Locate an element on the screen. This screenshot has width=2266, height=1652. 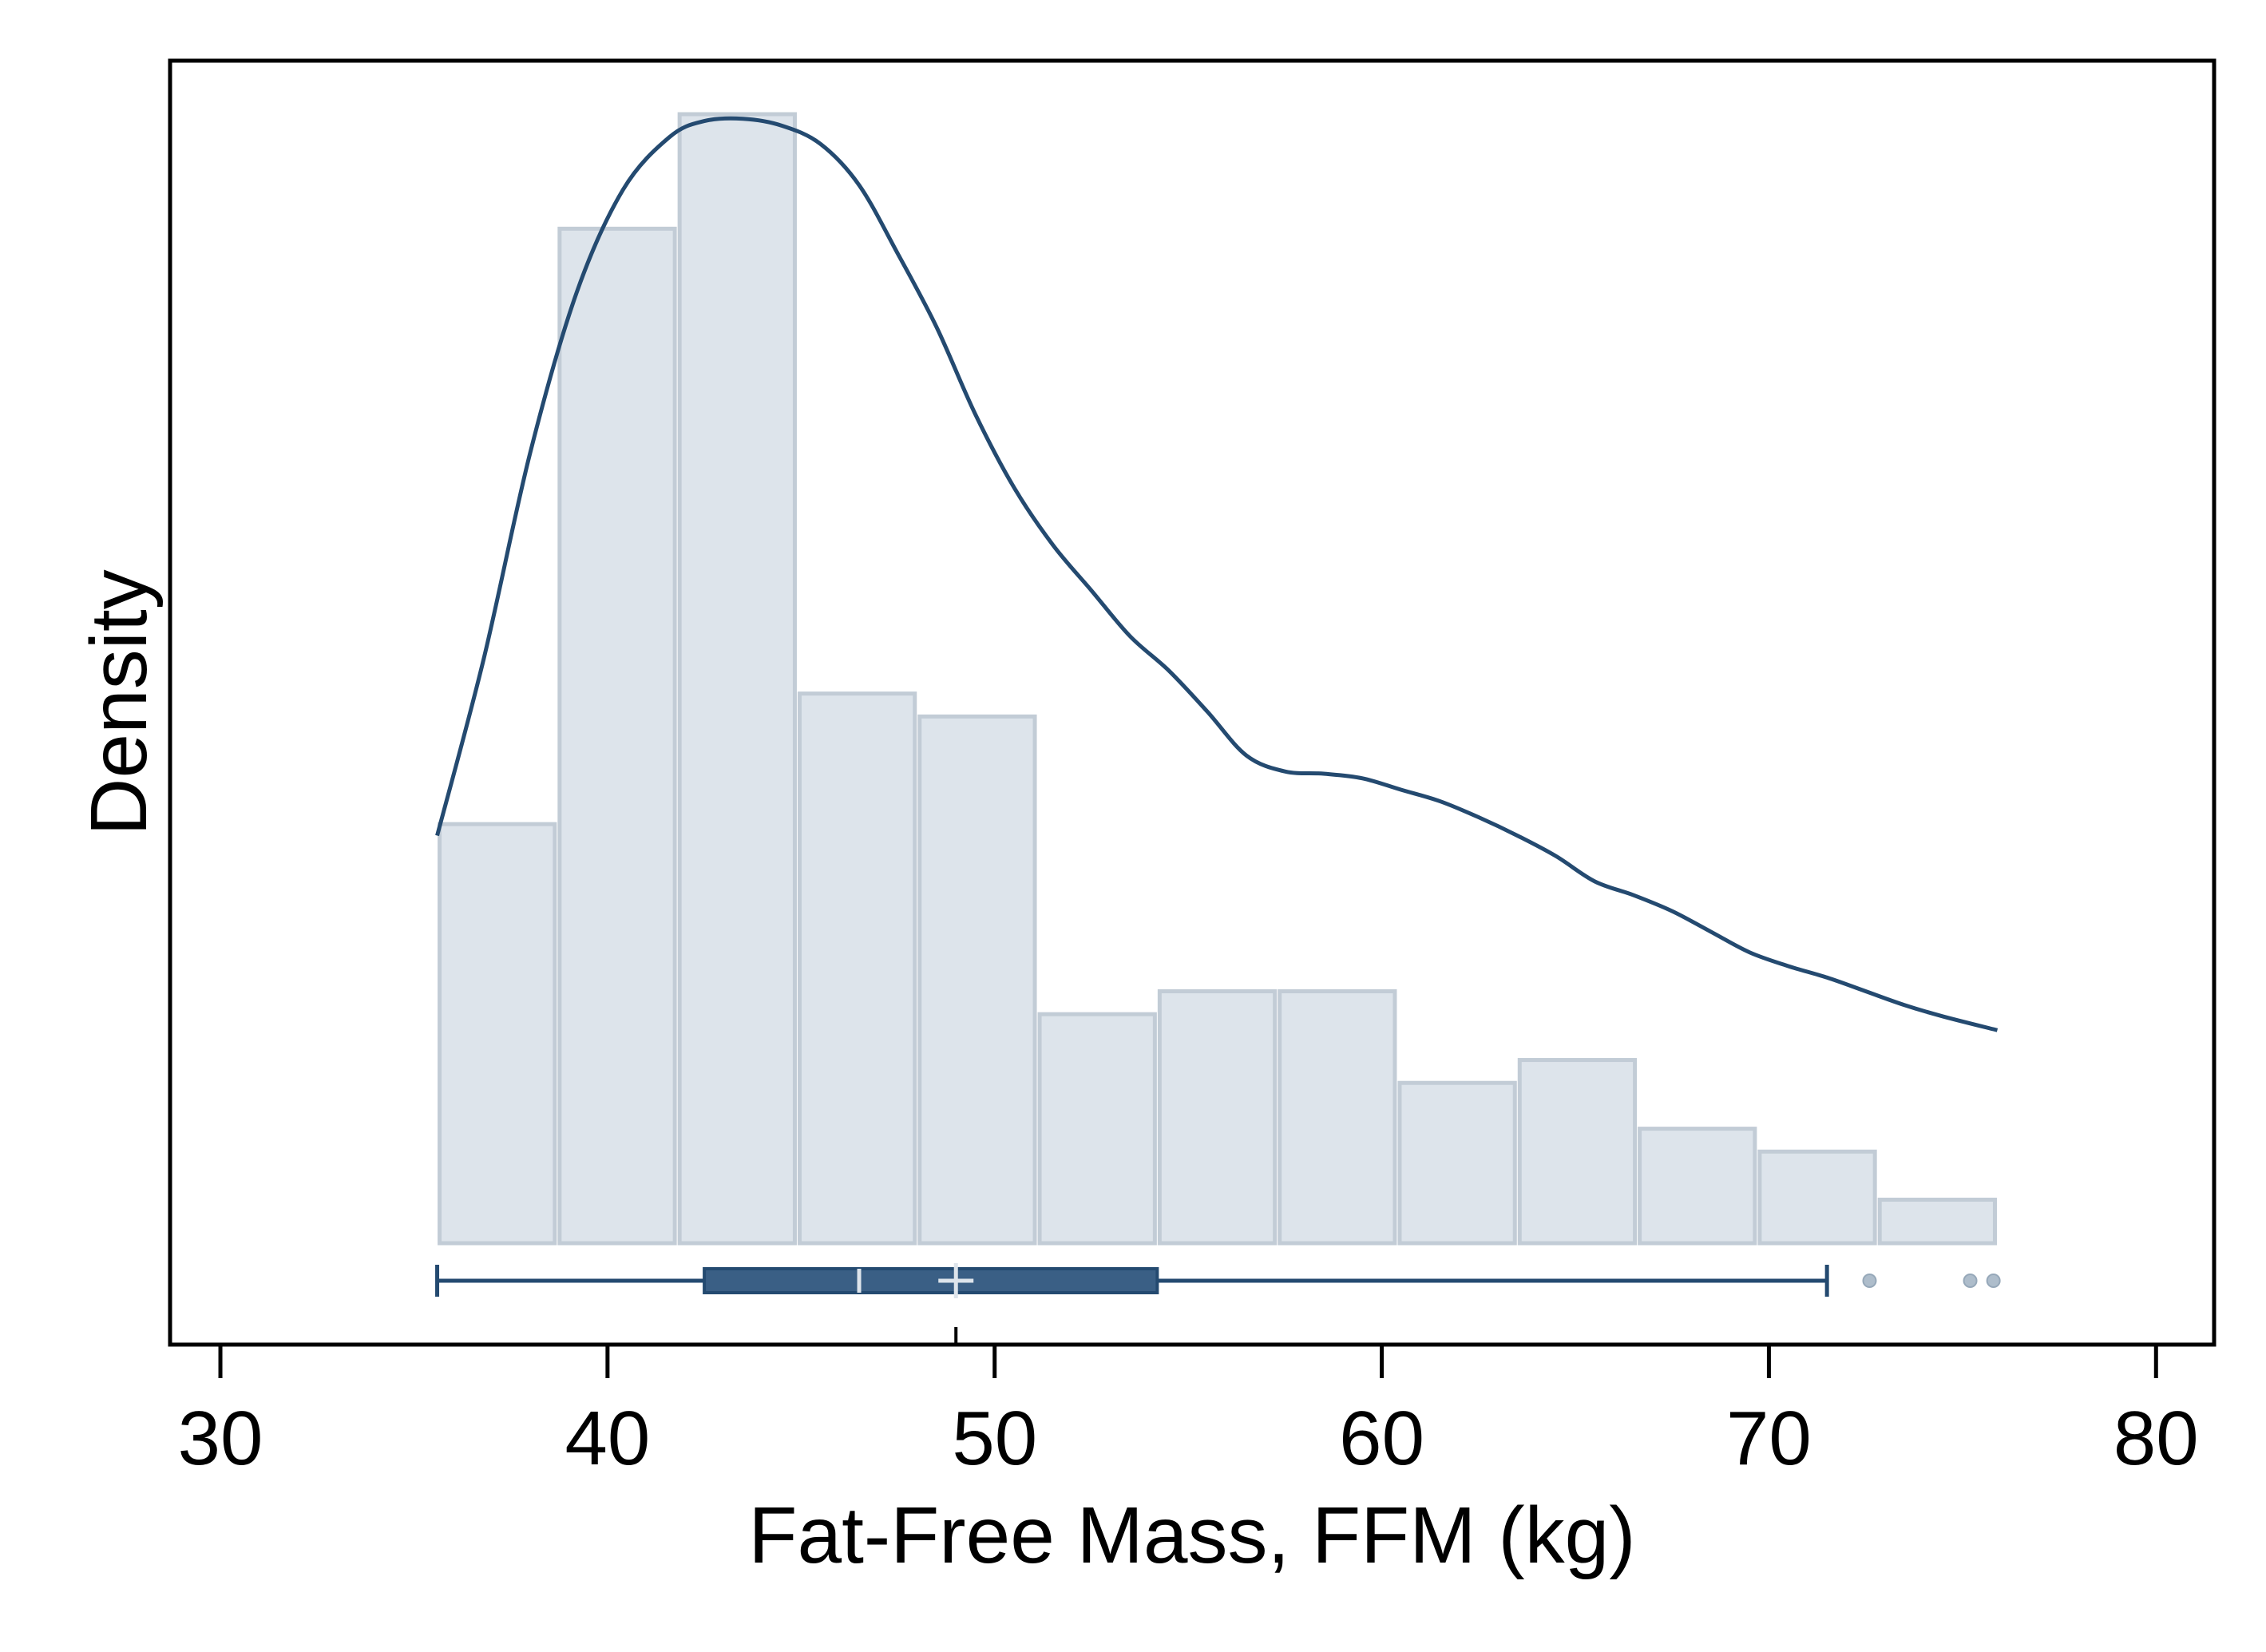
x-tick-label: 40 is located at coordinates (607, 1438).